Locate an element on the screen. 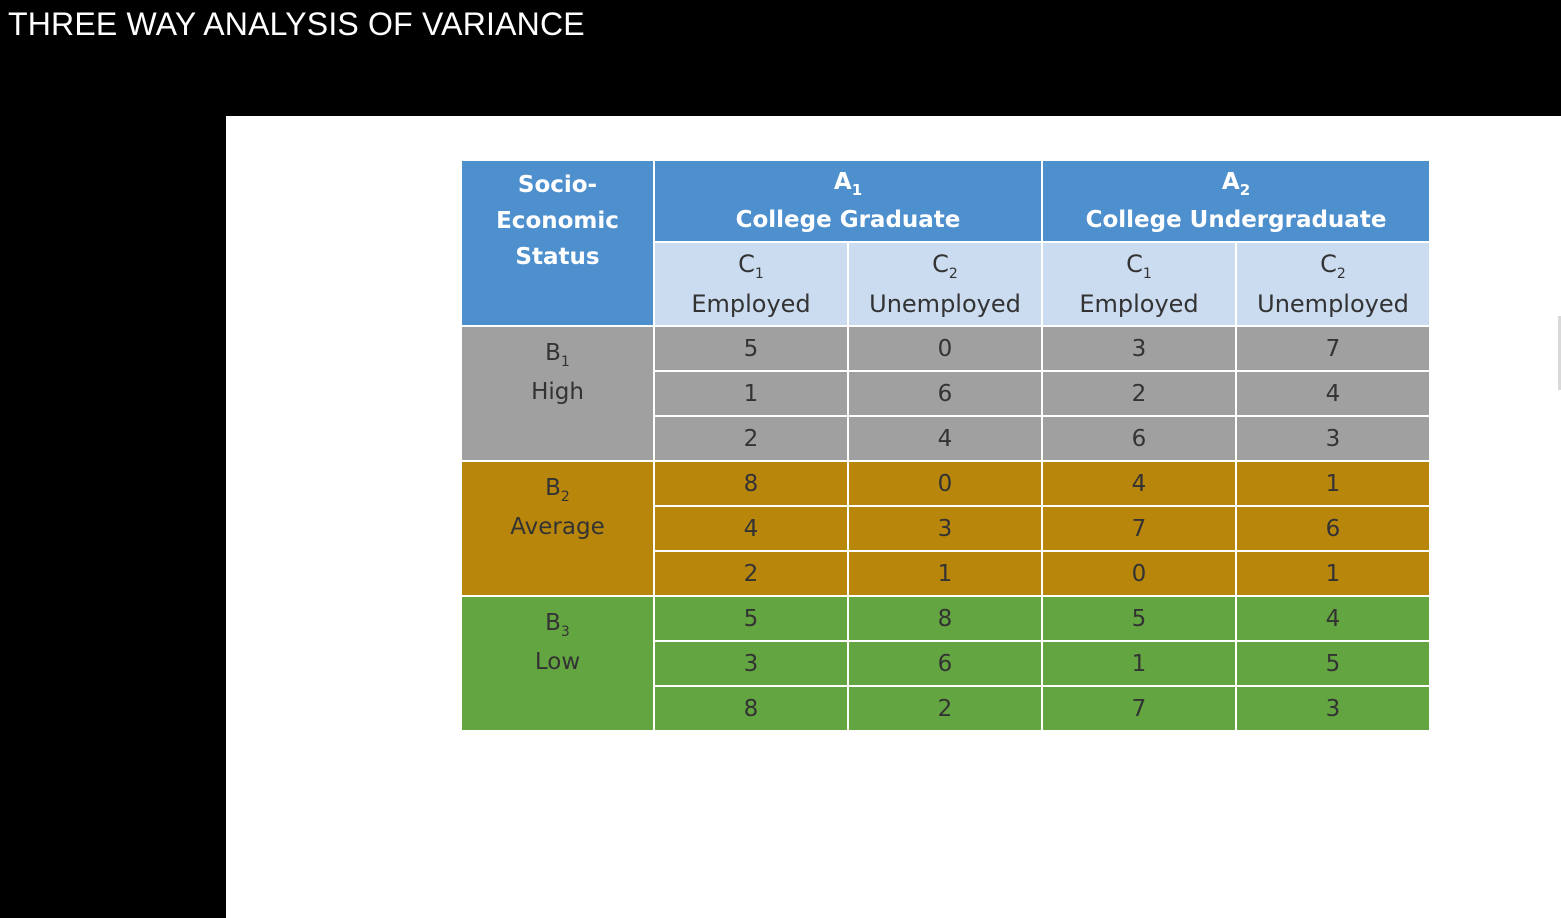 This screenshot has width=1561, height=918. table-row: 8 2 7 3 is located at coordinates (946, 708).